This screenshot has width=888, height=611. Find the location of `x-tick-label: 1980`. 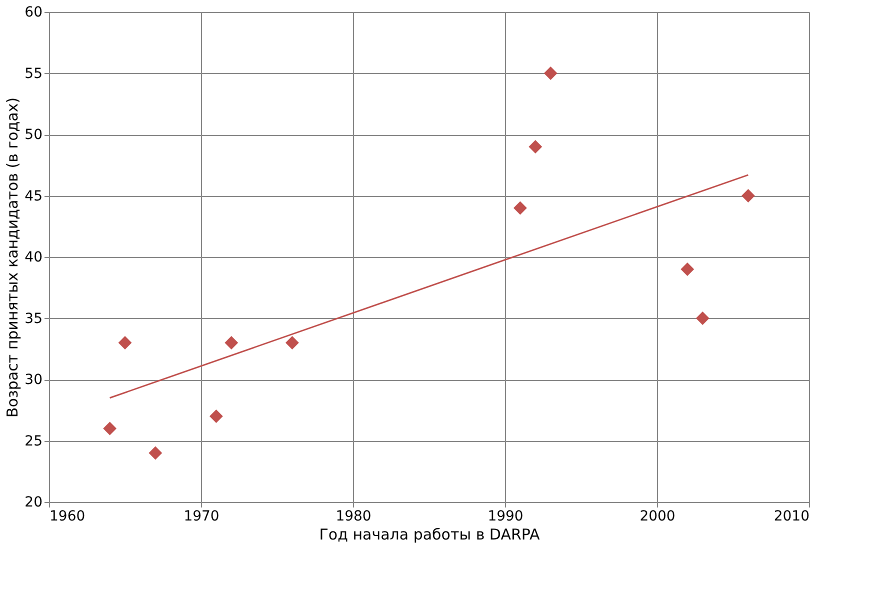

x-tick-label: 1980 is located at coordinates (354, 516).